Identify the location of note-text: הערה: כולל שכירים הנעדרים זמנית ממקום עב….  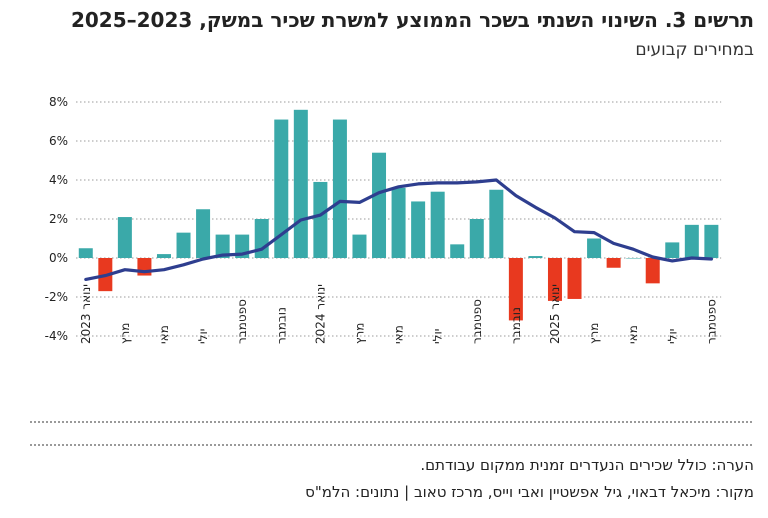
(587, 465).